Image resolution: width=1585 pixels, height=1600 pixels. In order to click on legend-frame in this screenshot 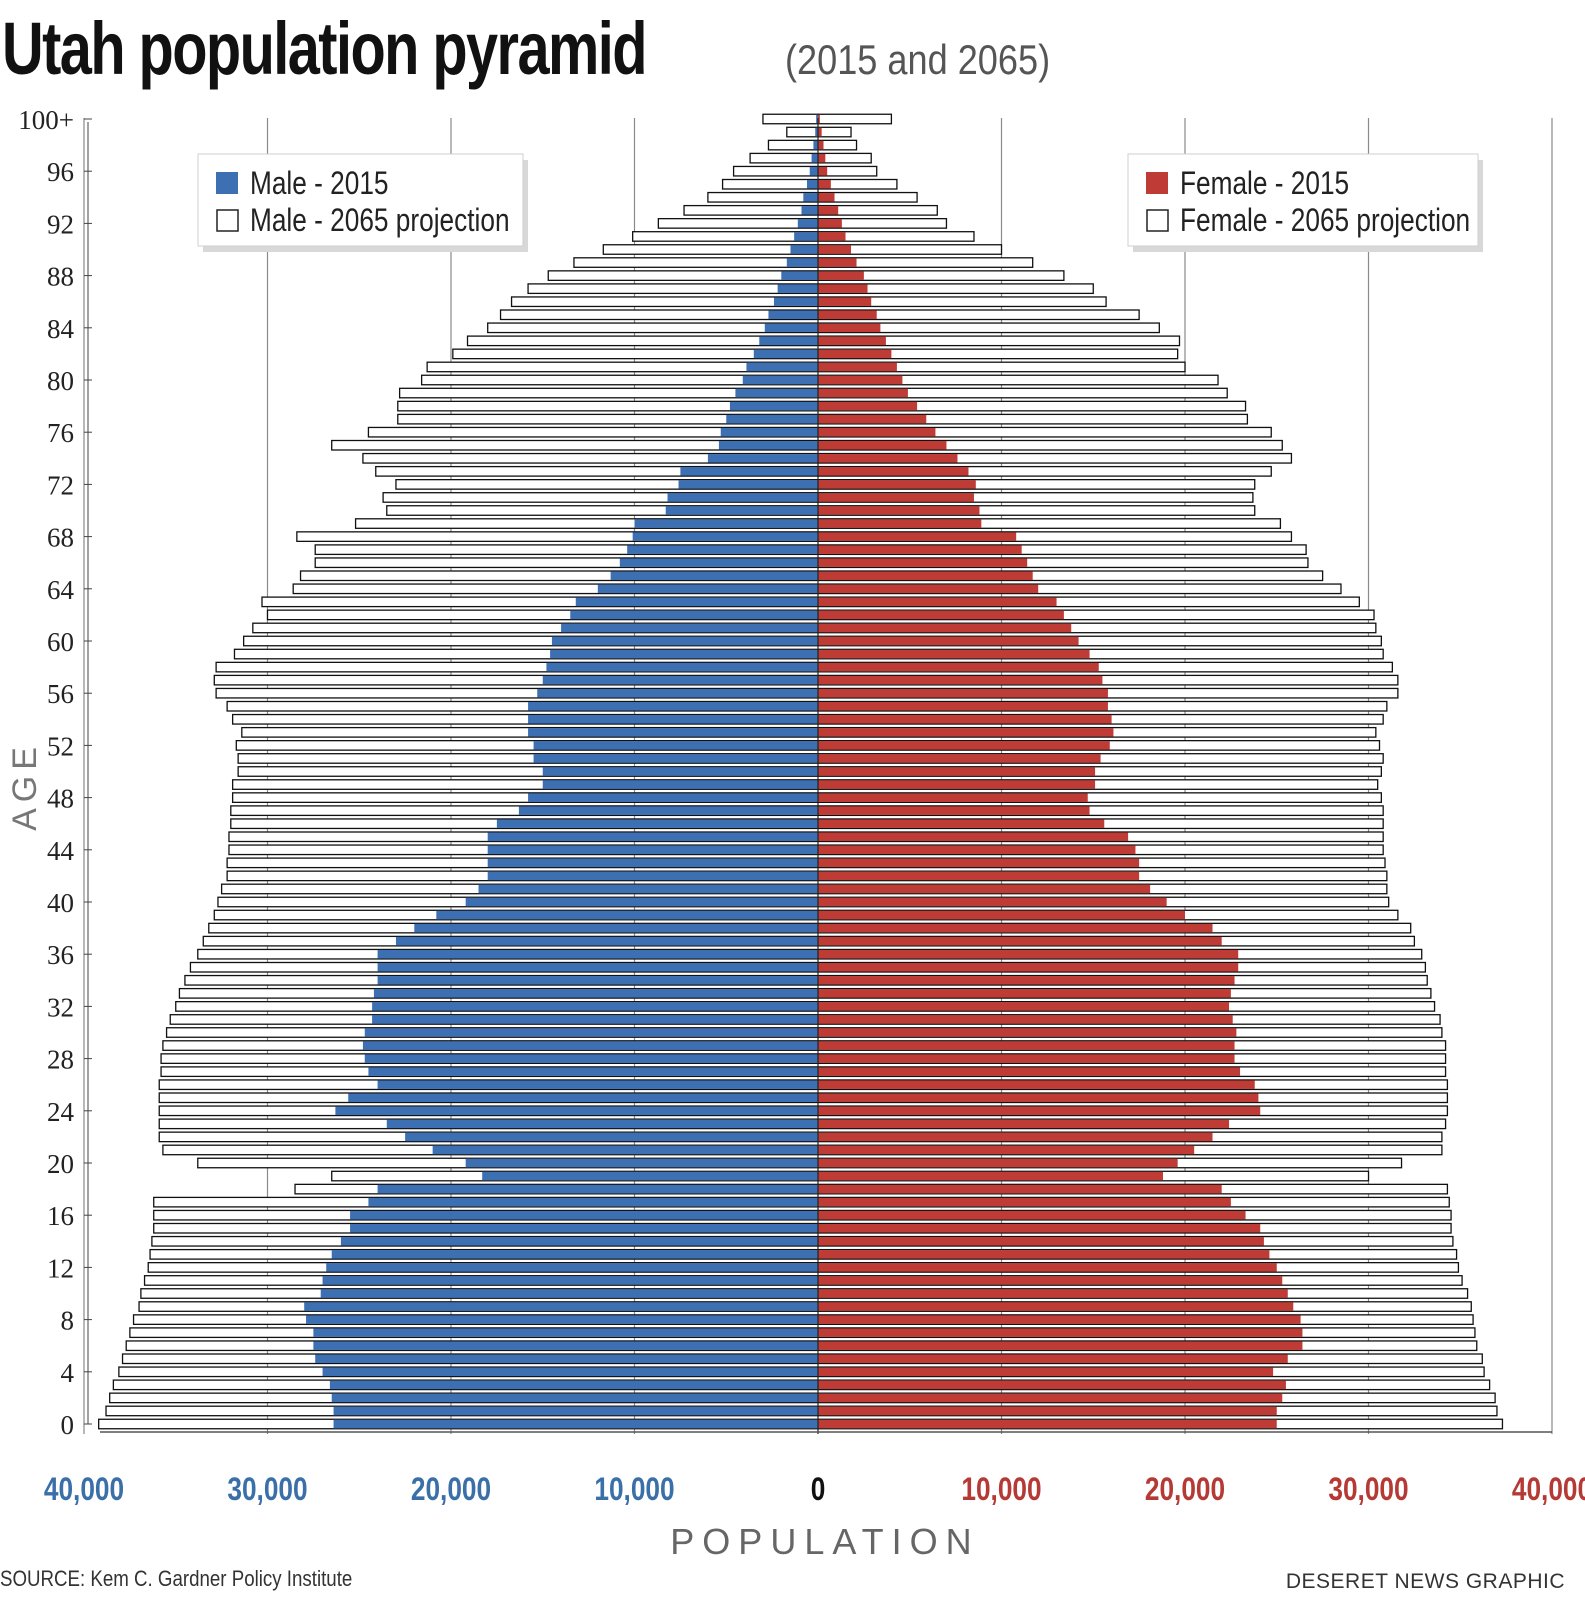, I will do `click(1303, 200)`.